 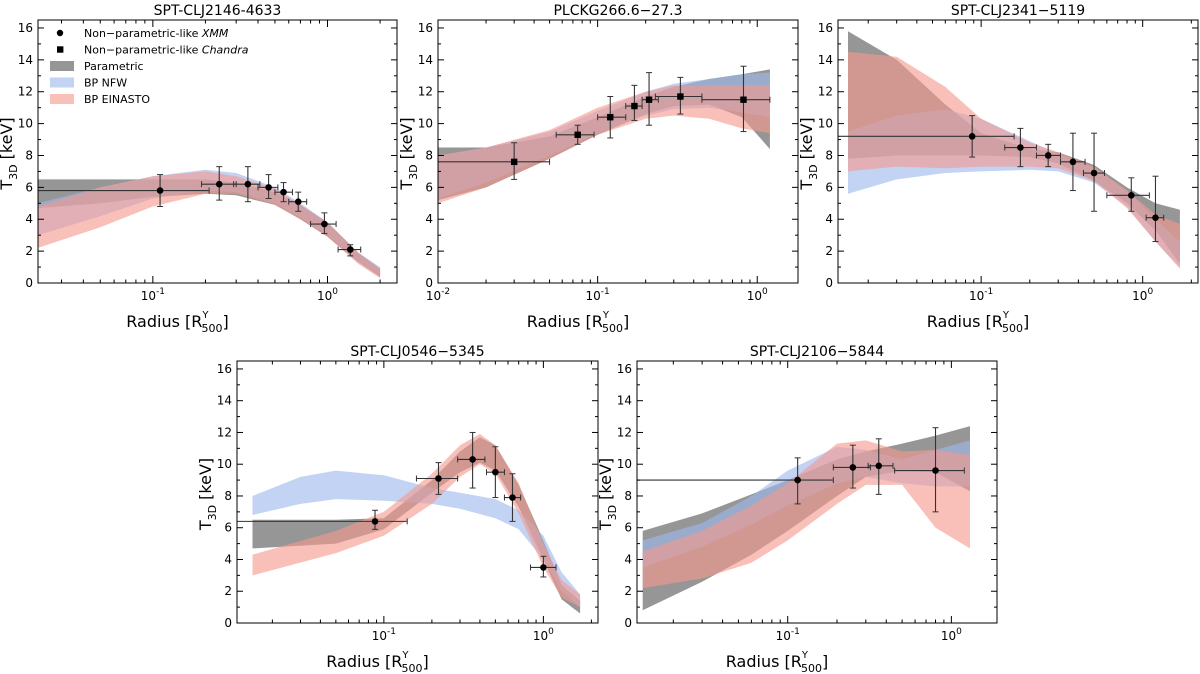 What do you see at coordinates (100, 99) in the screenshot?
I see `legend-item: BP EINASTO` at bounding box center [100, 99].